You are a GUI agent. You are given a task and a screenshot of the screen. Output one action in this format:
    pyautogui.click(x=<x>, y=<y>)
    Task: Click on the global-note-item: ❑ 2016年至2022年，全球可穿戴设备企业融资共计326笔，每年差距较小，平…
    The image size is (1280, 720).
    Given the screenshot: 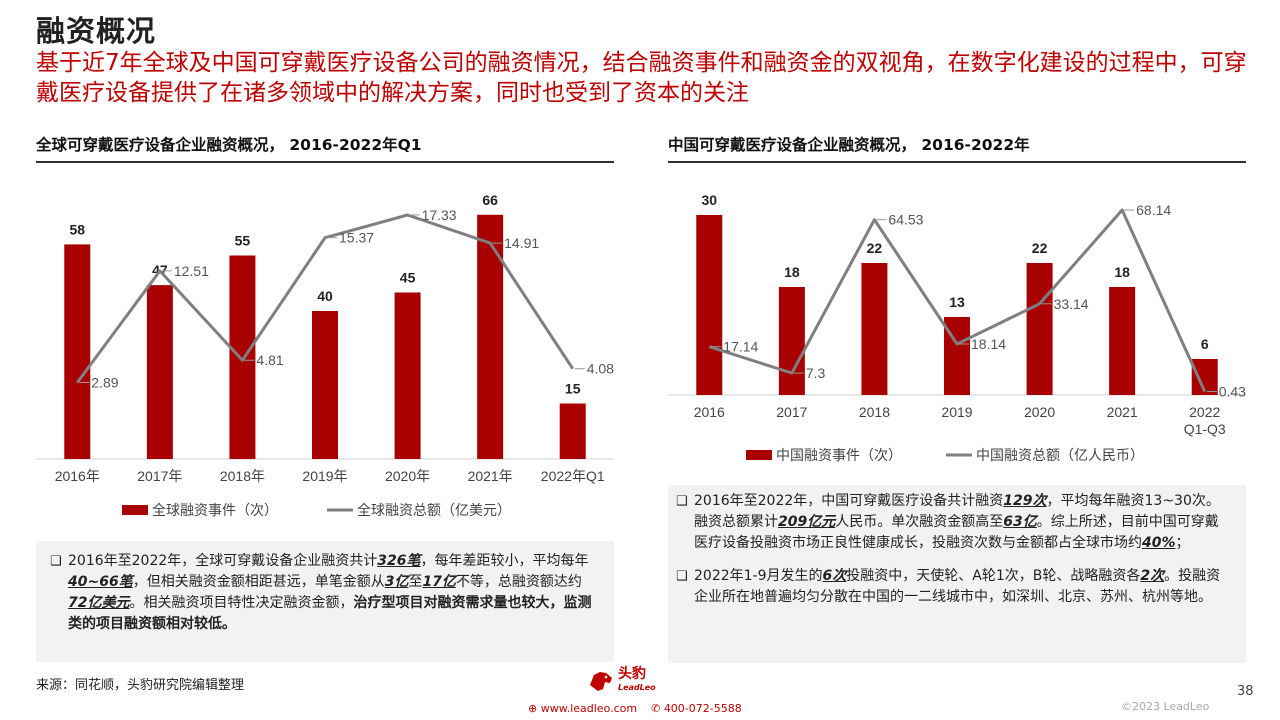 What is the action you would take?
    pyautogui.click(x=325, y=593)
    